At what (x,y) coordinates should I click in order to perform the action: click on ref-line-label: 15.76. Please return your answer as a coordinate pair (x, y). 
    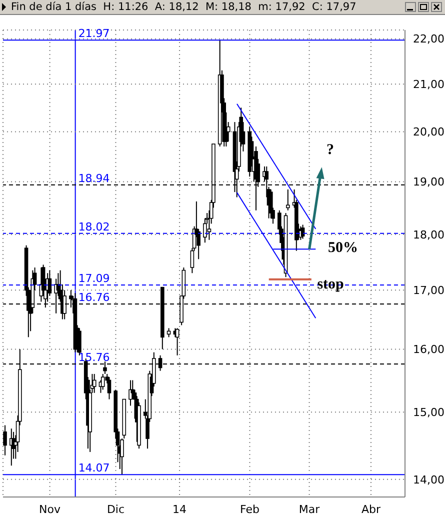
    Looking at the image, I should click on (94, 357).